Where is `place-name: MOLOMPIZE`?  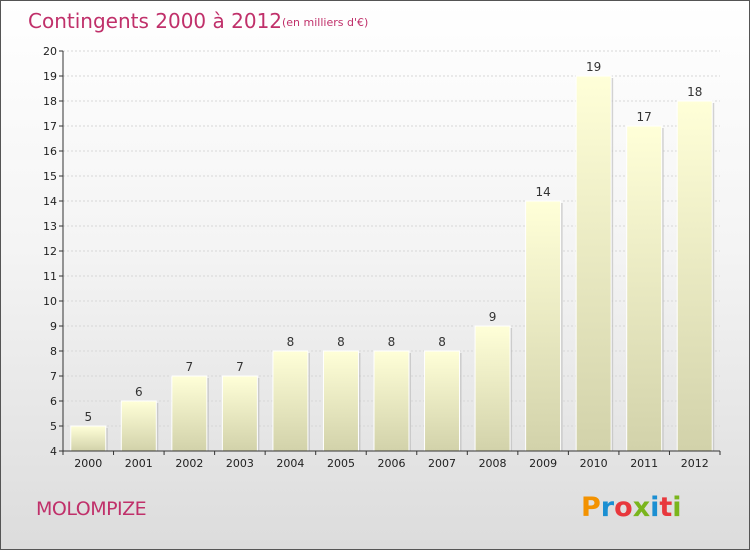 place-name: MOLOMPIZE is located at coordinates (91, 509).